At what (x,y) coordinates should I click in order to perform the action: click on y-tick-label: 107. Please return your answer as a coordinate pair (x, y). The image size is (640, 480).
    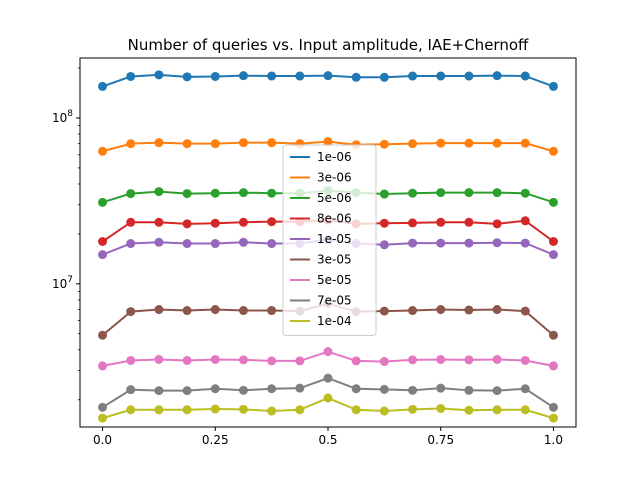
    Looking at the image, I should click on (62, 283).